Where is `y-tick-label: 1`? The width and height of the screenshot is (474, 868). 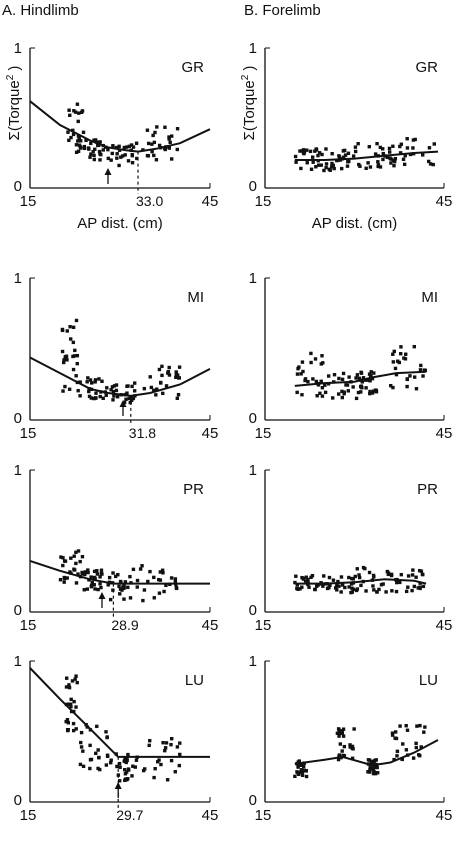
y-tick-label: 1 is located at coordinates (253, 470).